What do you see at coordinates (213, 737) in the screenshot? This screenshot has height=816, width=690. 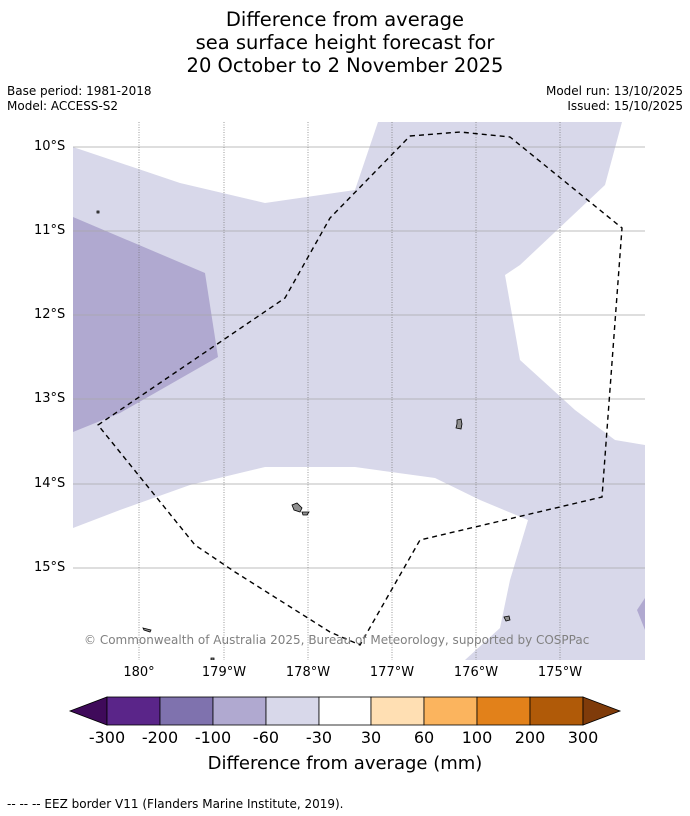 I see `colorbar-tick: -100` at bounding box center [213, 737].